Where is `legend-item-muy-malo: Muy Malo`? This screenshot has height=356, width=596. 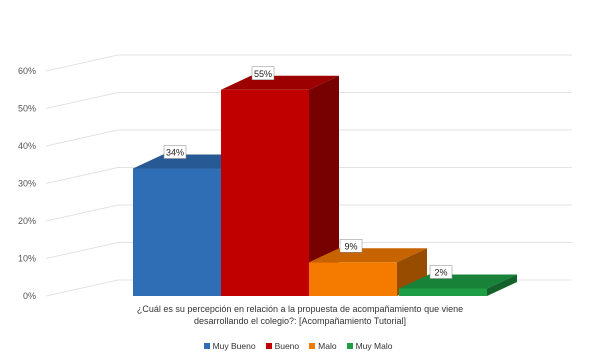 legend-item-muy-malo: Muy Malo is located at coordinates (369, 346).